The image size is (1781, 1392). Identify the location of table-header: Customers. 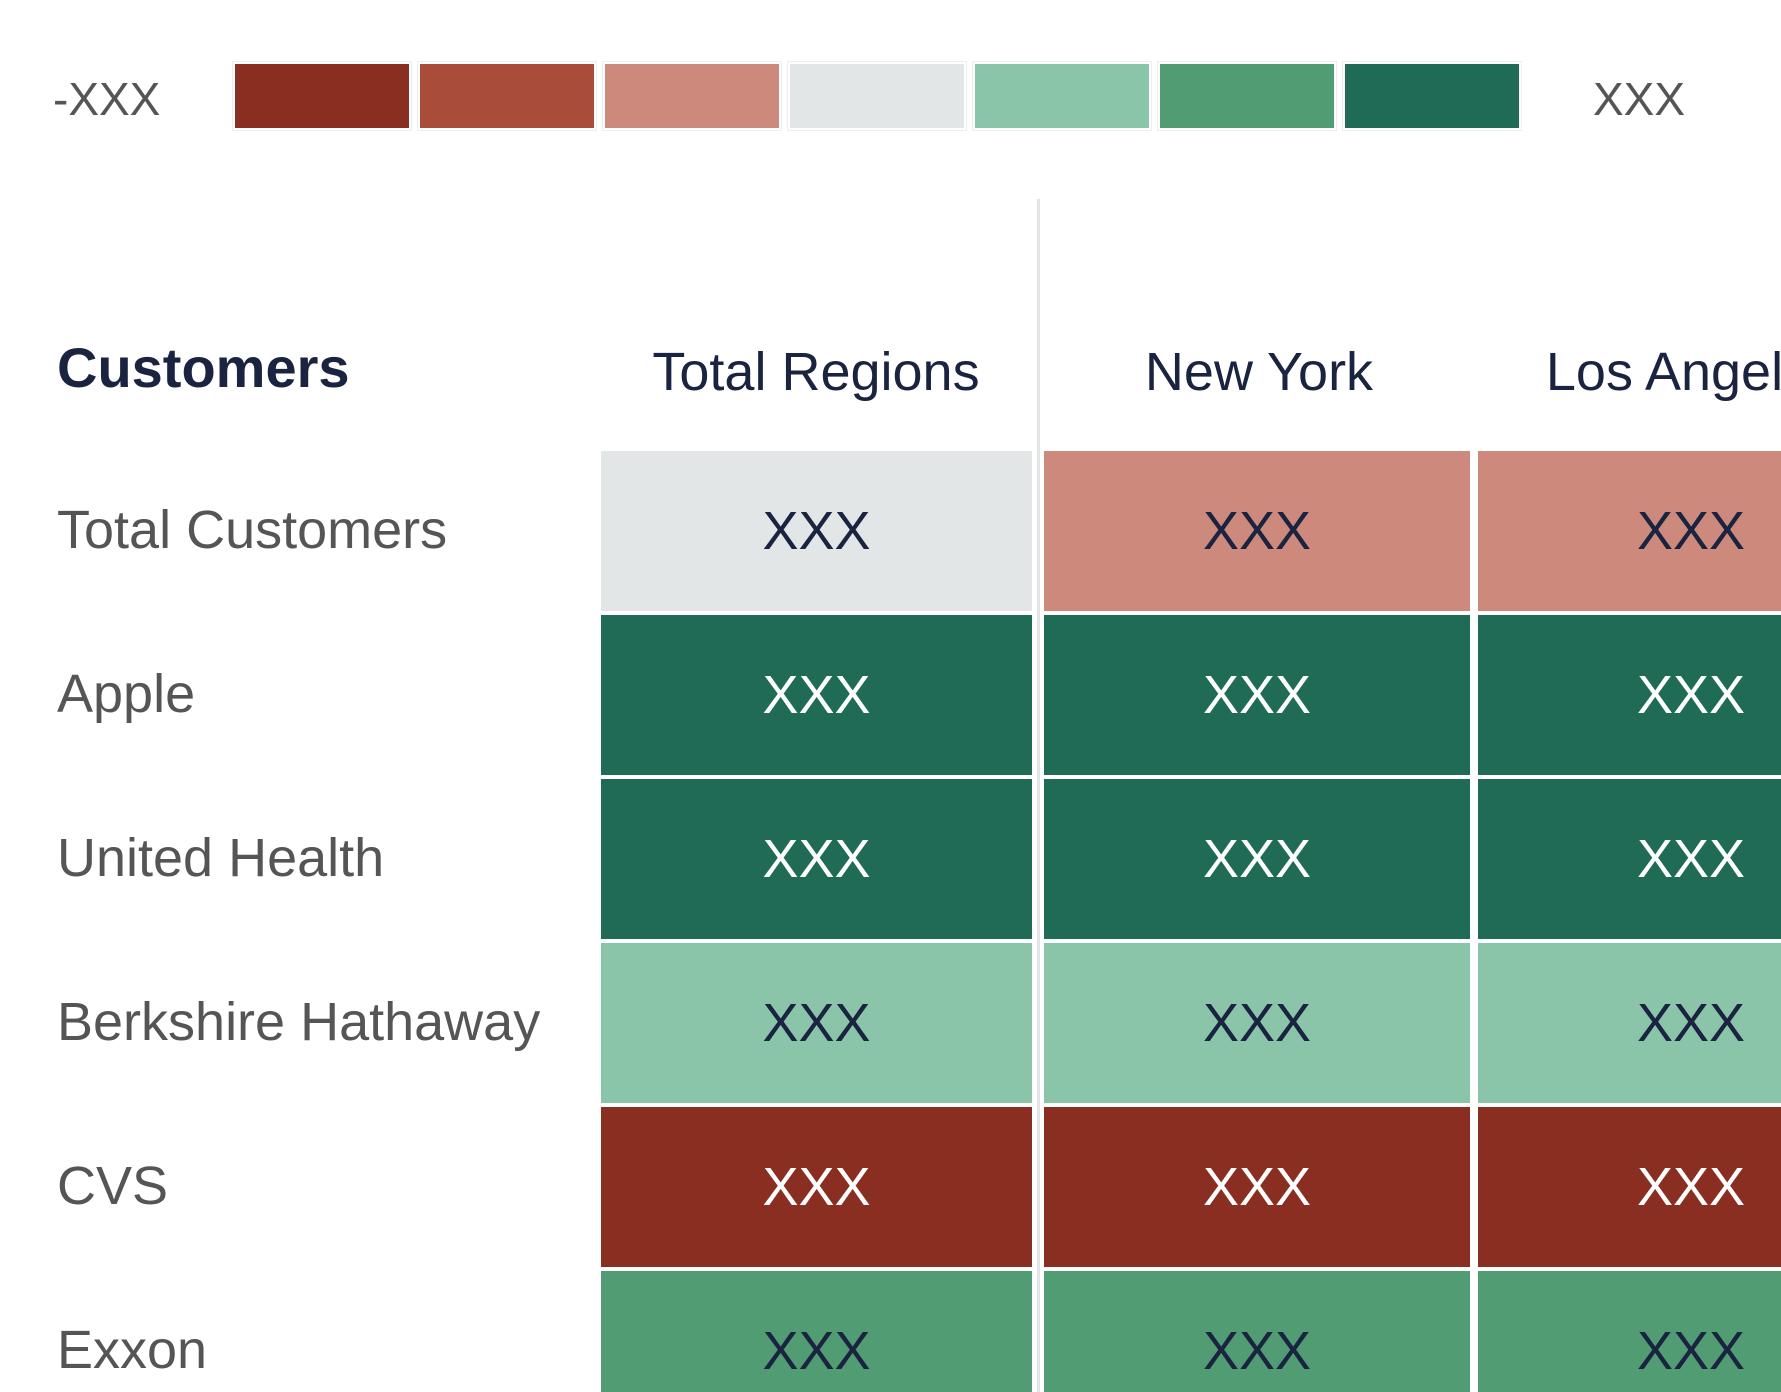
(203, 367).